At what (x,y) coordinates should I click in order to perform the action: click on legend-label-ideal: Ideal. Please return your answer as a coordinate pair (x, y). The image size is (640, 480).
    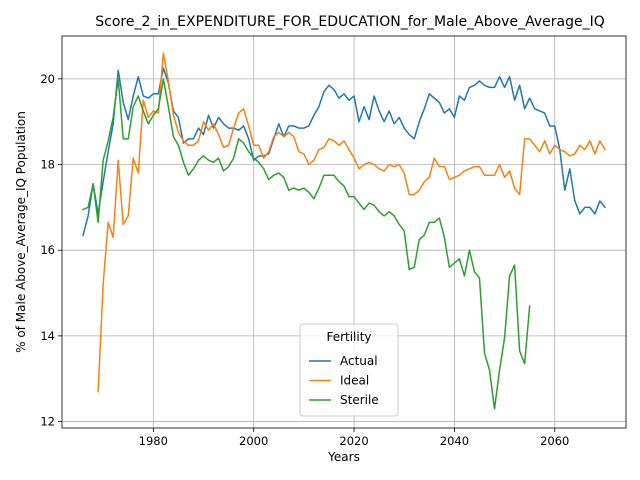
    Looking at the image, I should click on (354, 381).